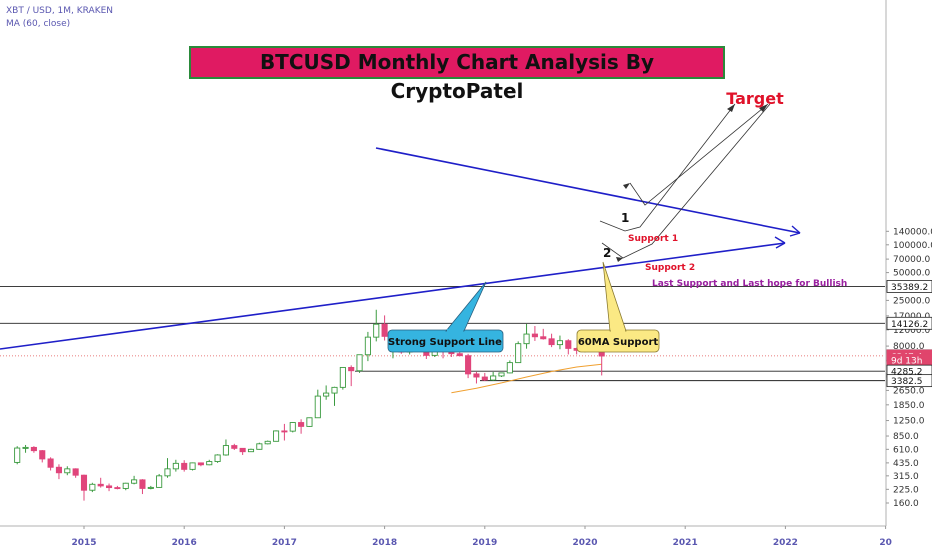 This screenshot has width=932, height=550. I want to click on price-tick-label: 315.0, so click(906, 477).